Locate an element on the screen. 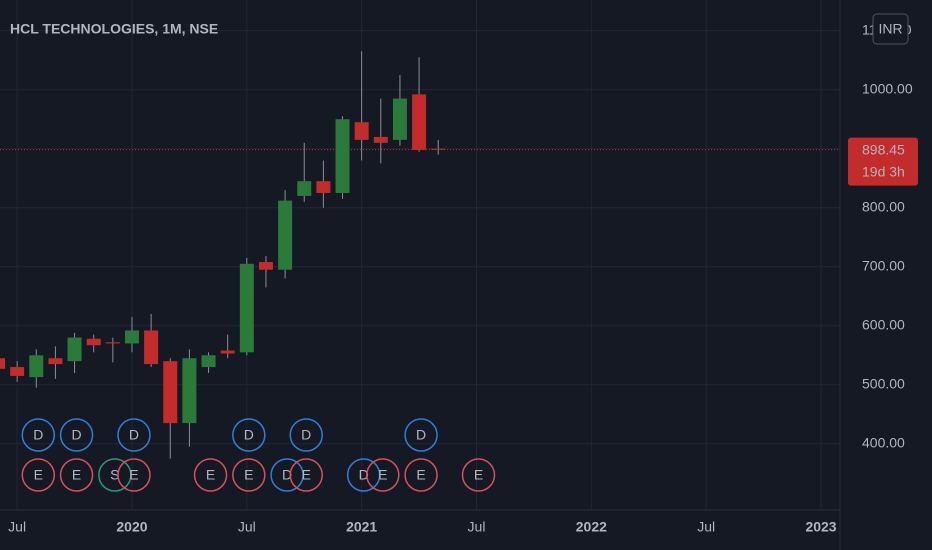 Image resolution: width=932 pixels, height=550 pixels. y-tick-label: 400.00 is located at coordinates (883, 442).